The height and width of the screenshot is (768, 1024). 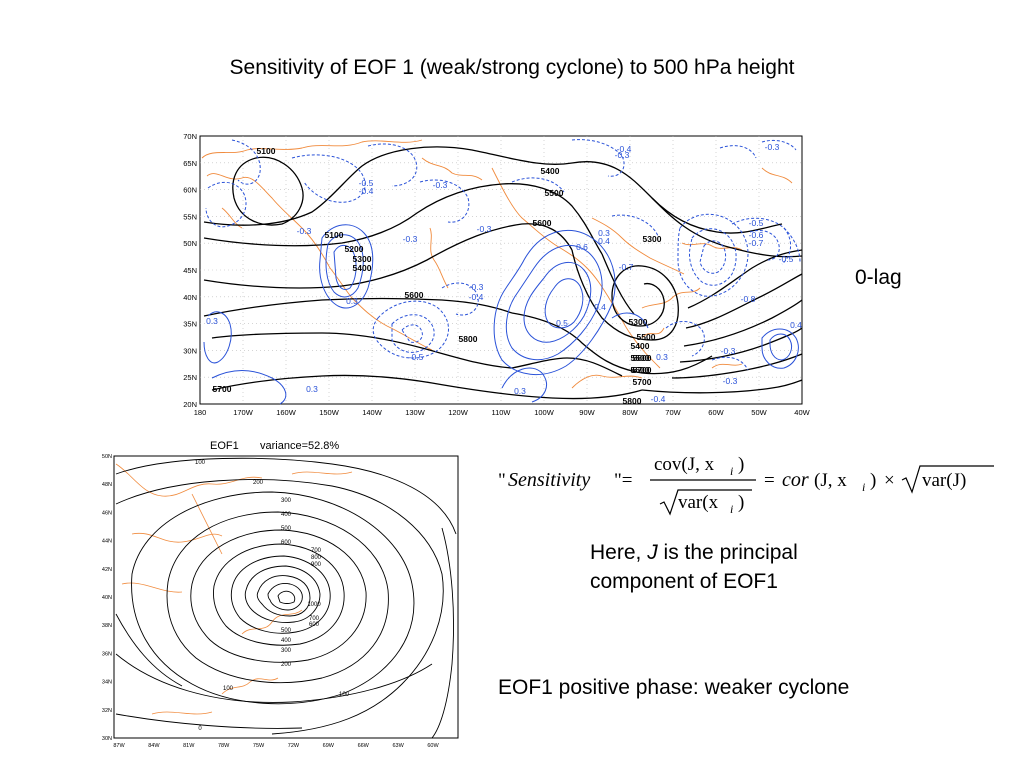 What do you see at coordinates (107, 542) in the screenshot?
I see `eof1-lat-tick-label: 44N` at bounding box center [107, 542].